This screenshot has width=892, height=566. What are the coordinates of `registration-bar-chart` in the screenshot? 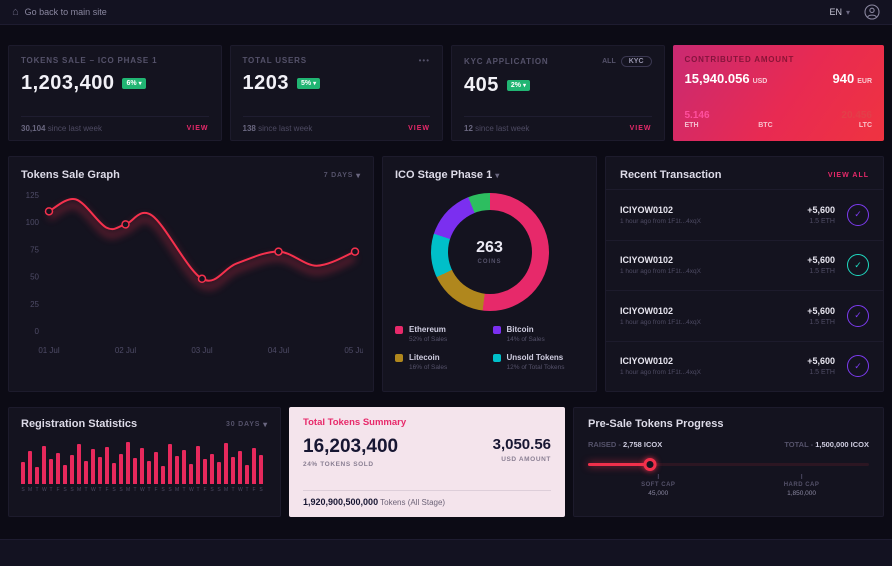 It's located at (144, 461).